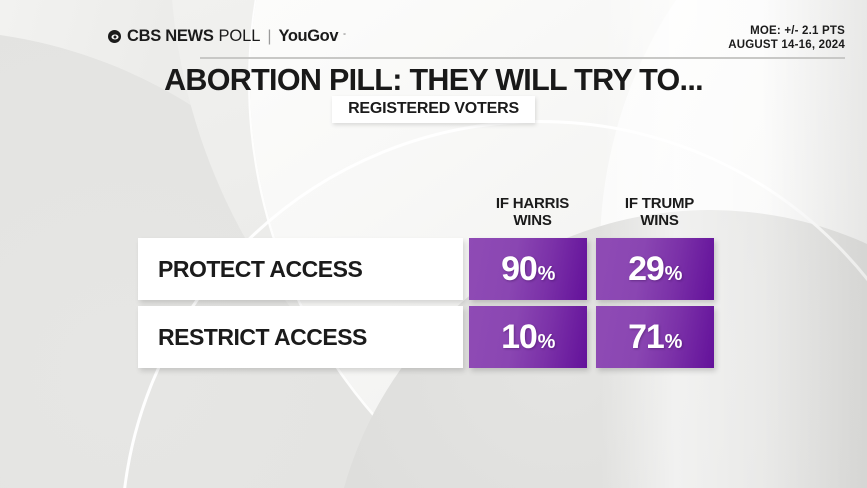  I want to click on field-dates: AUGUST 14-16, 2024, so click(786, 45).